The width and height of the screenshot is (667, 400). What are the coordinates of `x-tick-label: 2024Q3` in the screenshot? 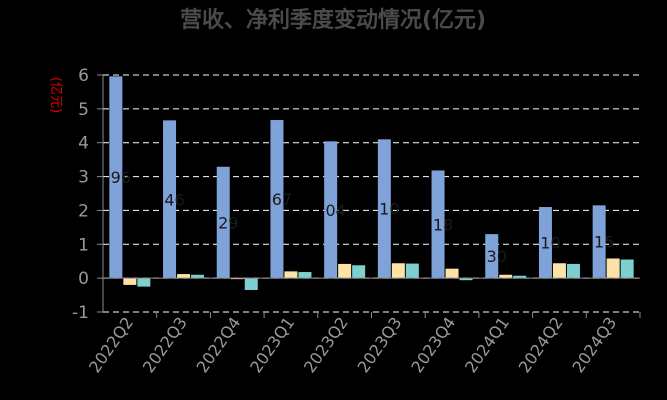 It's located at (594, 344).